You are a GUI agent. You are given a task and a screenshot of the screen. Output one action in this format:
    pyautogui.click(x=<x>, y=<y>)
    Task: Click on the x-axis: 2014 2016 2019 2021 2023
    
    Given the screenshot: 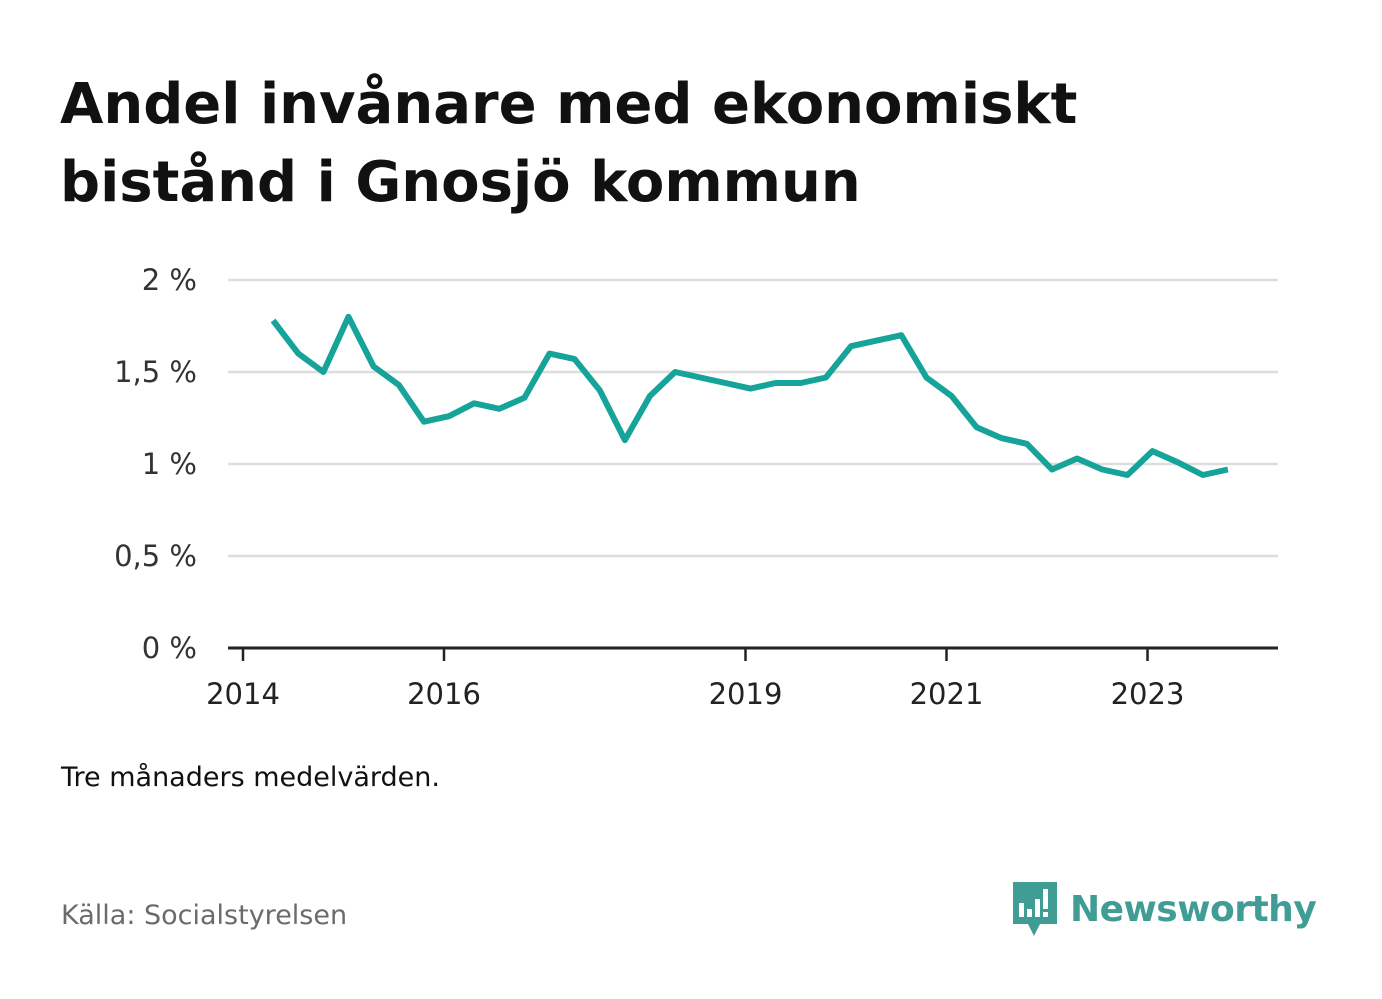 What is the action you would take?
    pyautogui.click(x=742, y=678)
    